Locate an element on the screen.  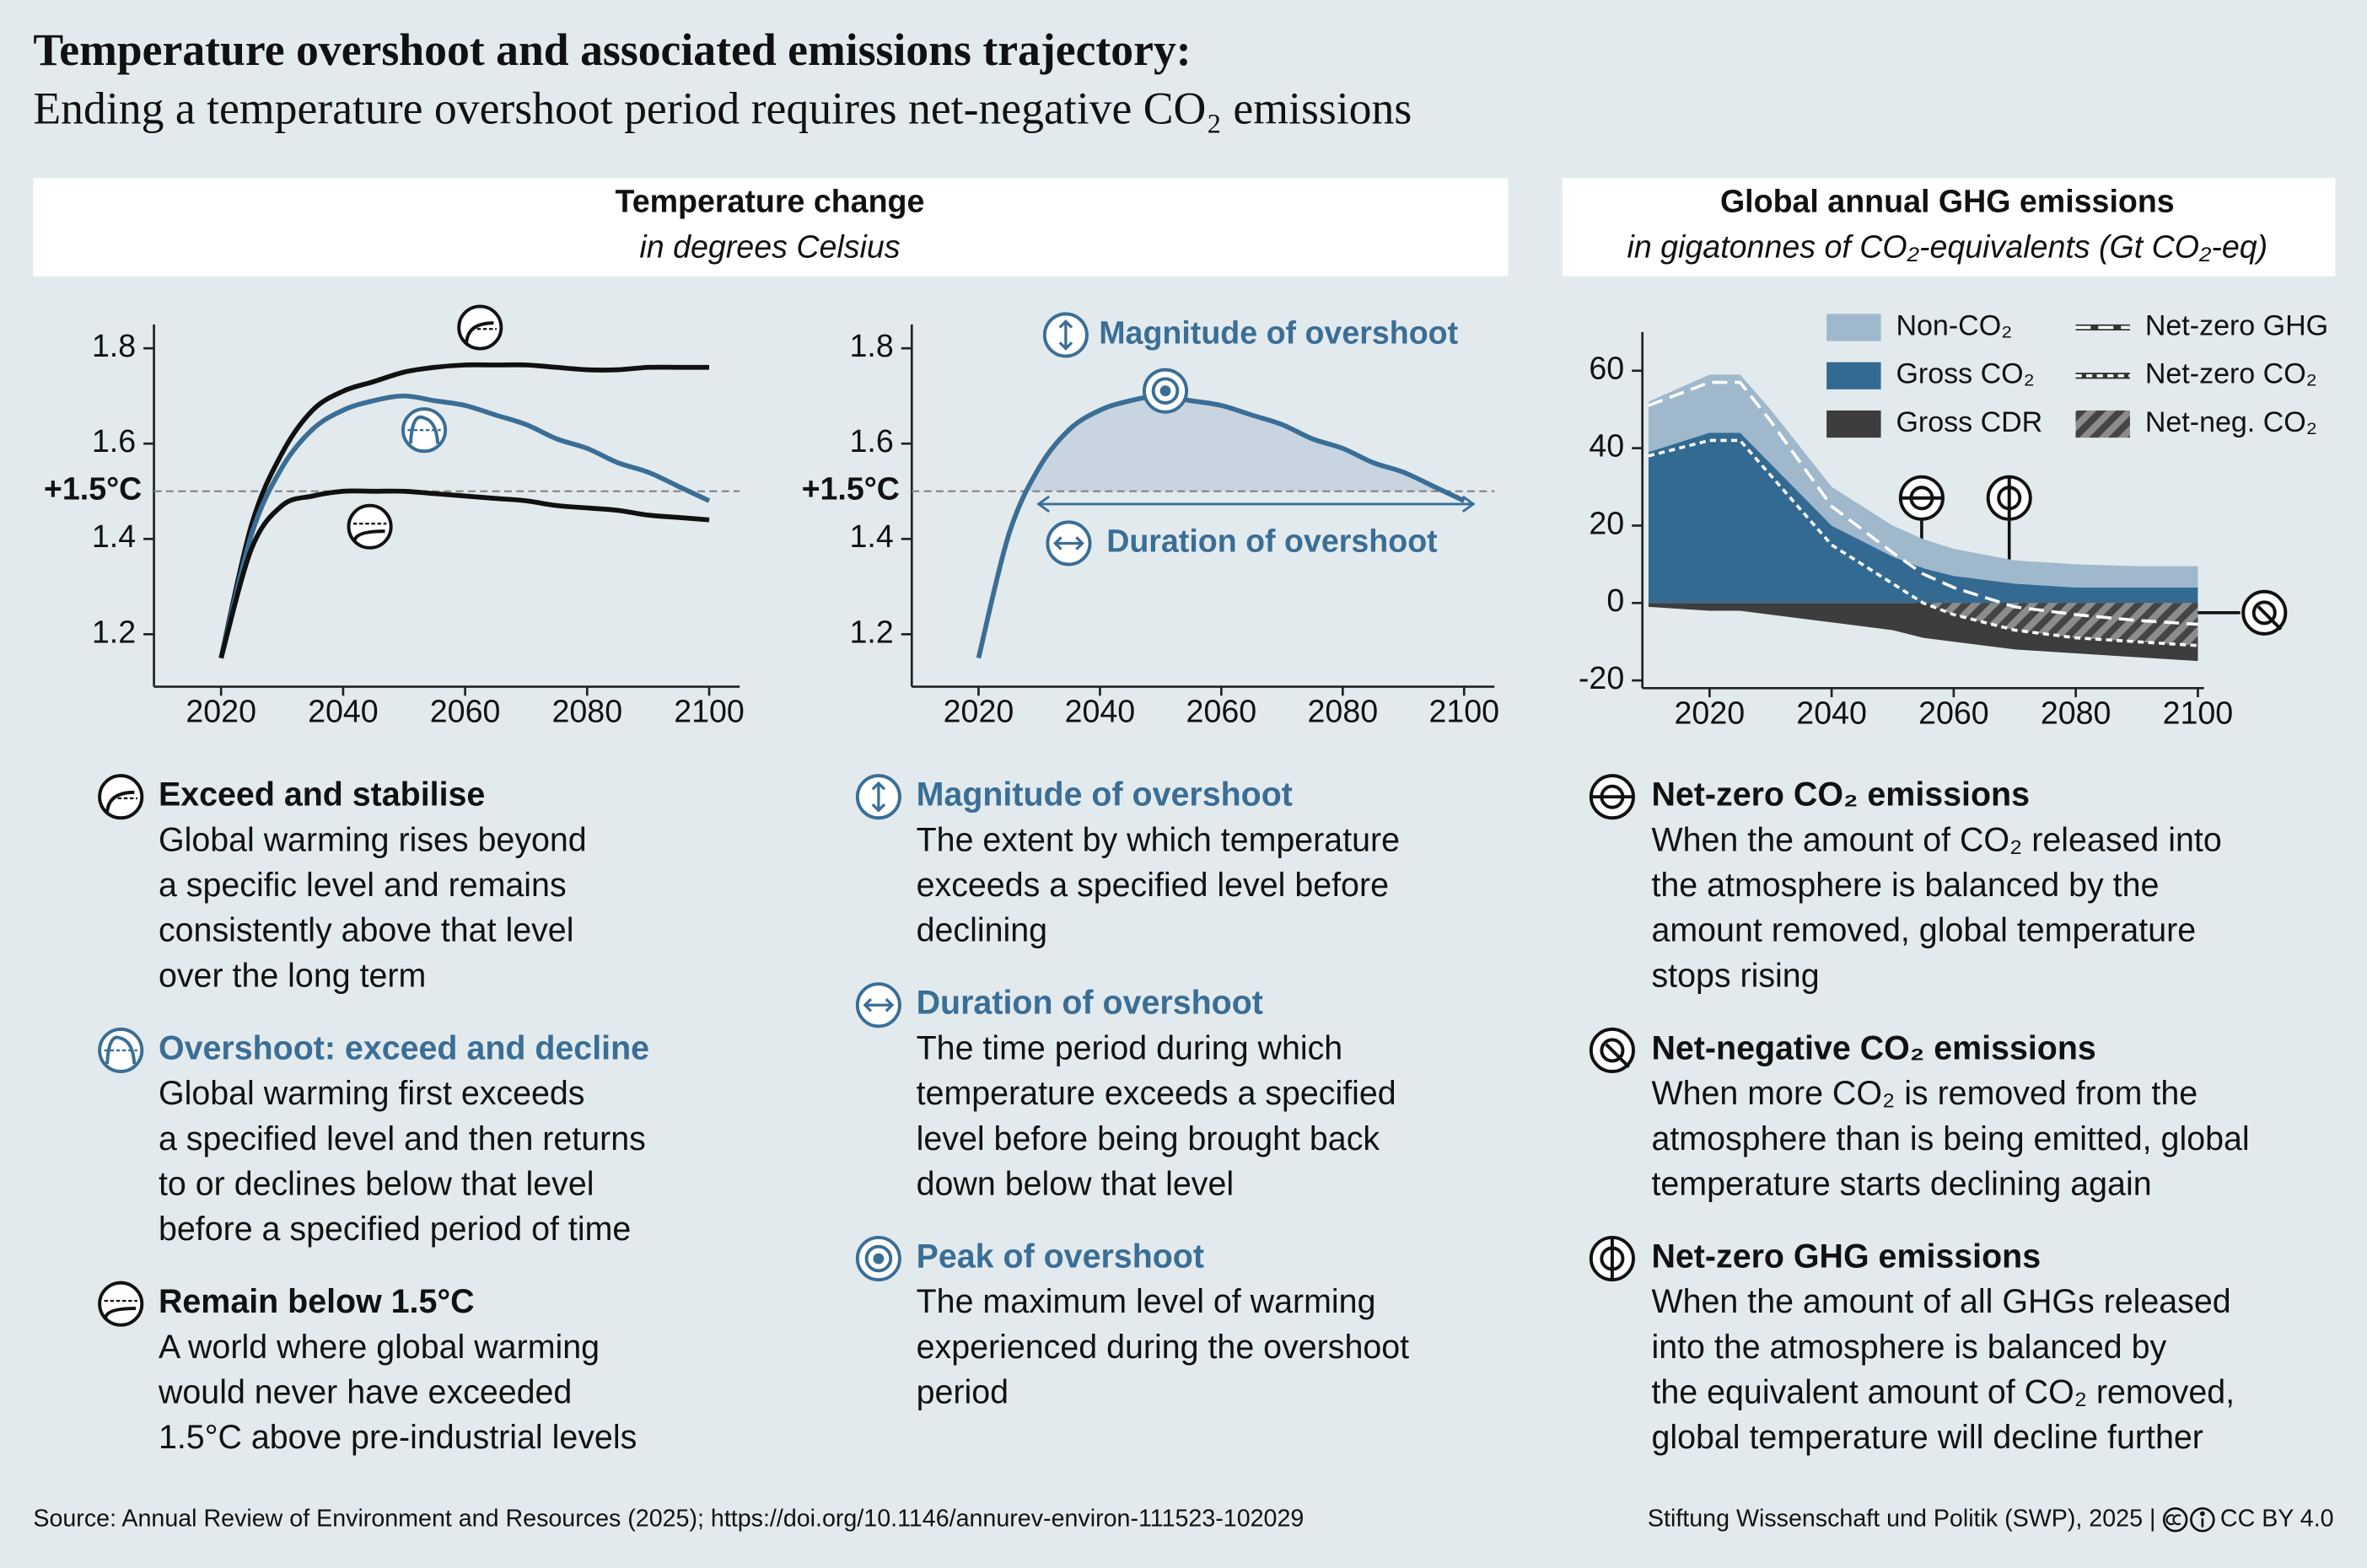
definition-text: amount removed, global temperature is located at coordinates (1923, 931).